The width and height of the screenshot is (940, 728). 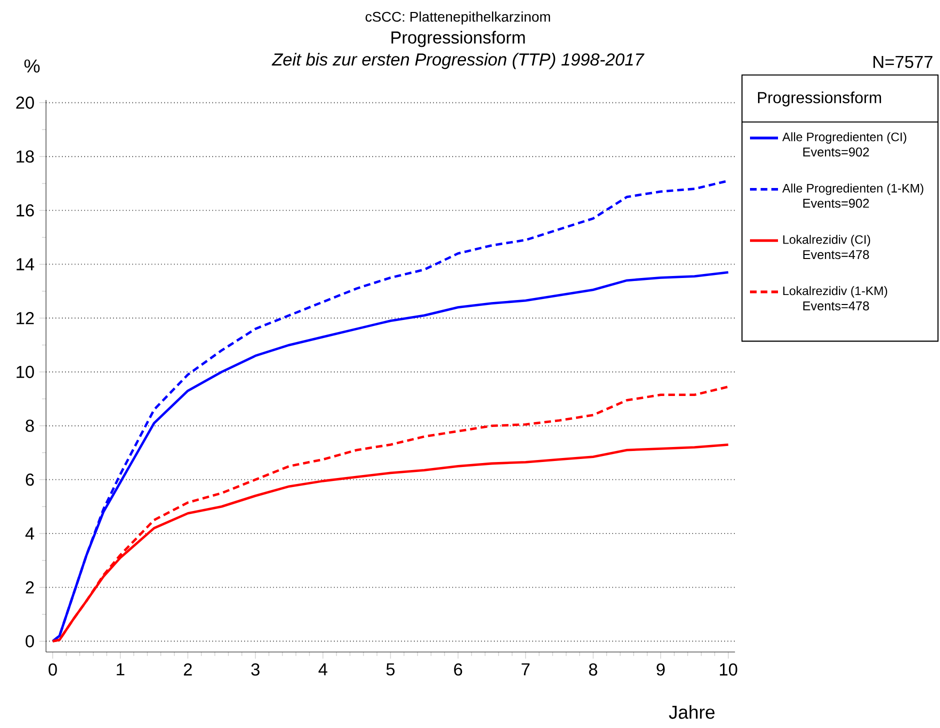 I want to click on x-tick-label: 1, so click(x=120, y=669).